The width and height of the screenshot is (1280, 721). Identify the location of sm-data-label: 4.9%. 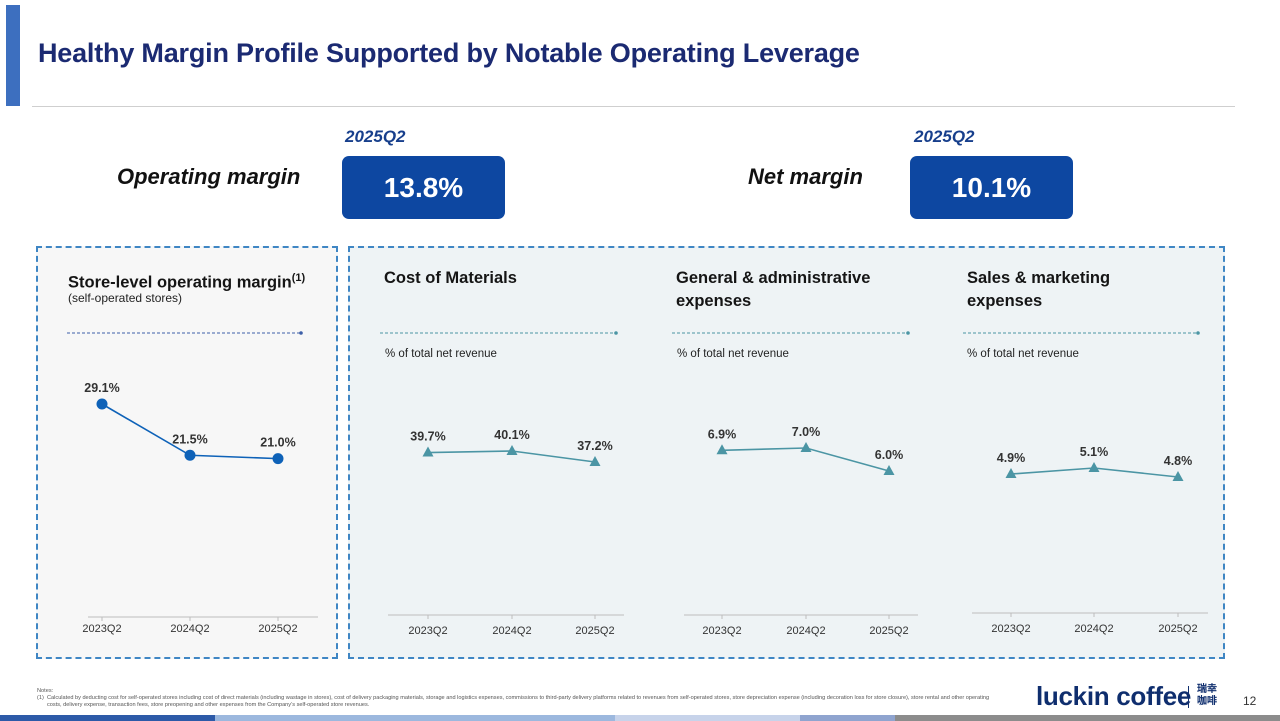
(1011, 458).